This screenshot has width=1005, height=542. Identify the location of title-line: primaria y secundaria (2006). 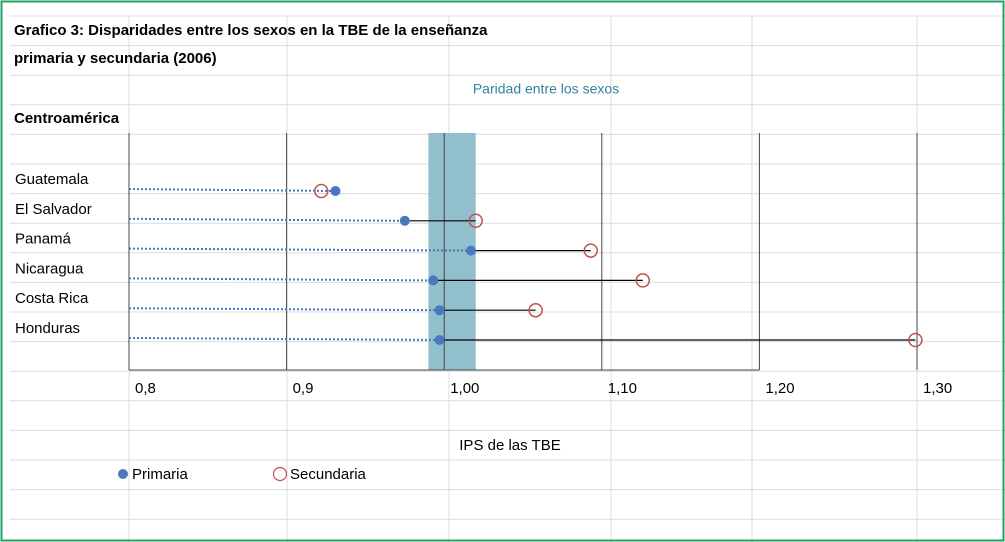
(115, 58).